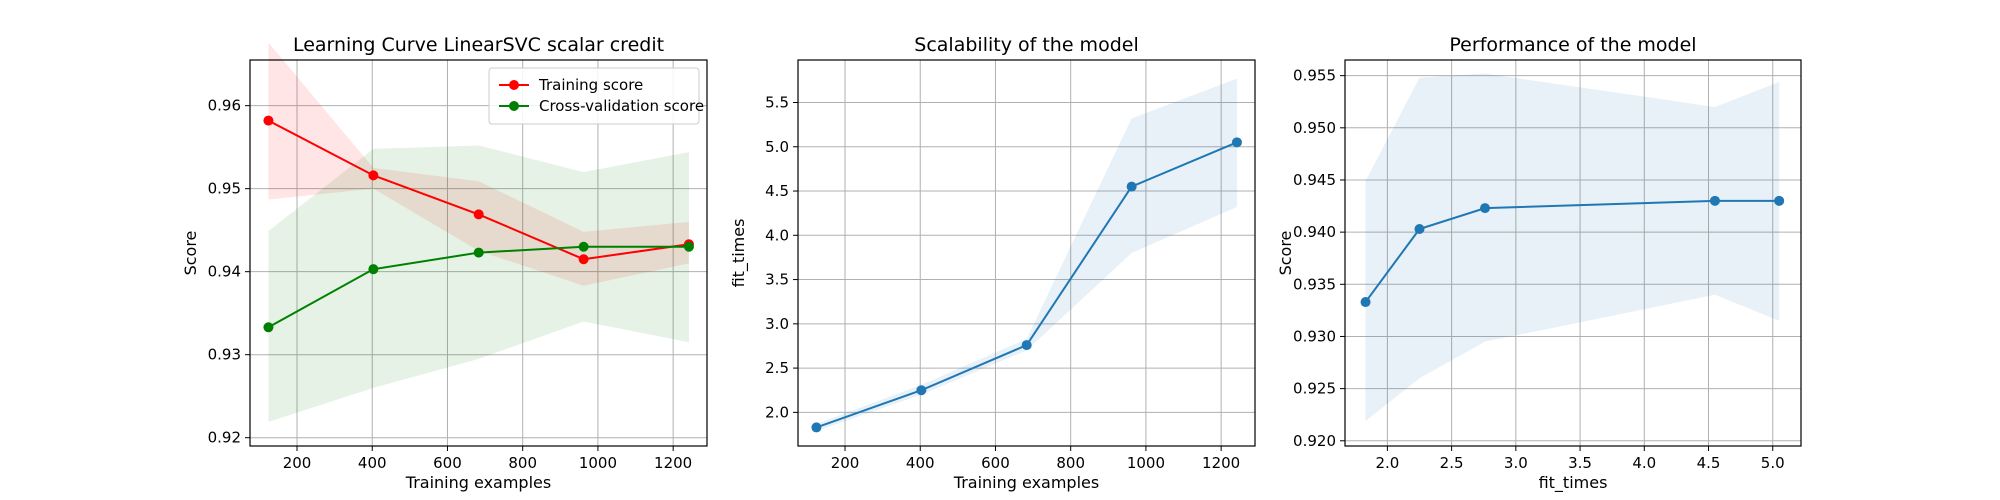 The image size is (2000, 500). What do you see at coordinates (372, 463) in the screenshot?
I see `chart-0-xtick-label-1: 400` at bounding box center [372, 463].